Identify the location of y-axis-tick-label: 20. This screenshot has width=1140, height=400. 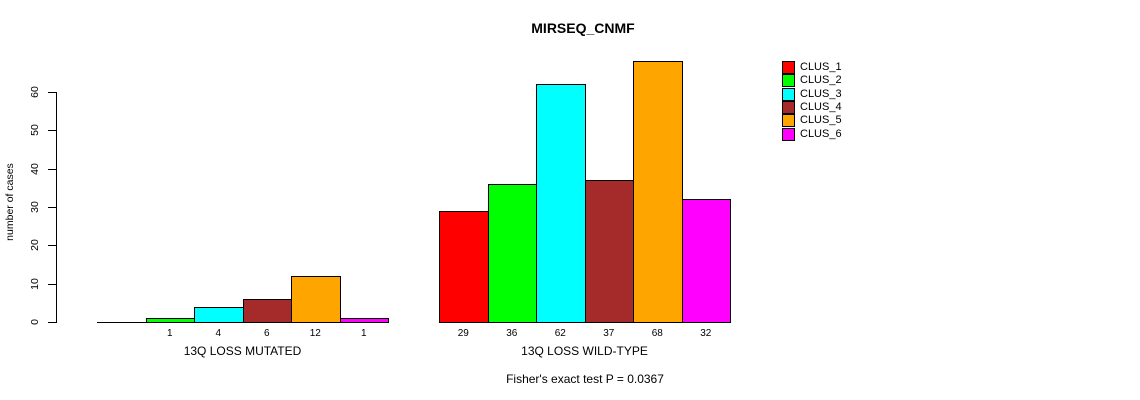
(35, 245).